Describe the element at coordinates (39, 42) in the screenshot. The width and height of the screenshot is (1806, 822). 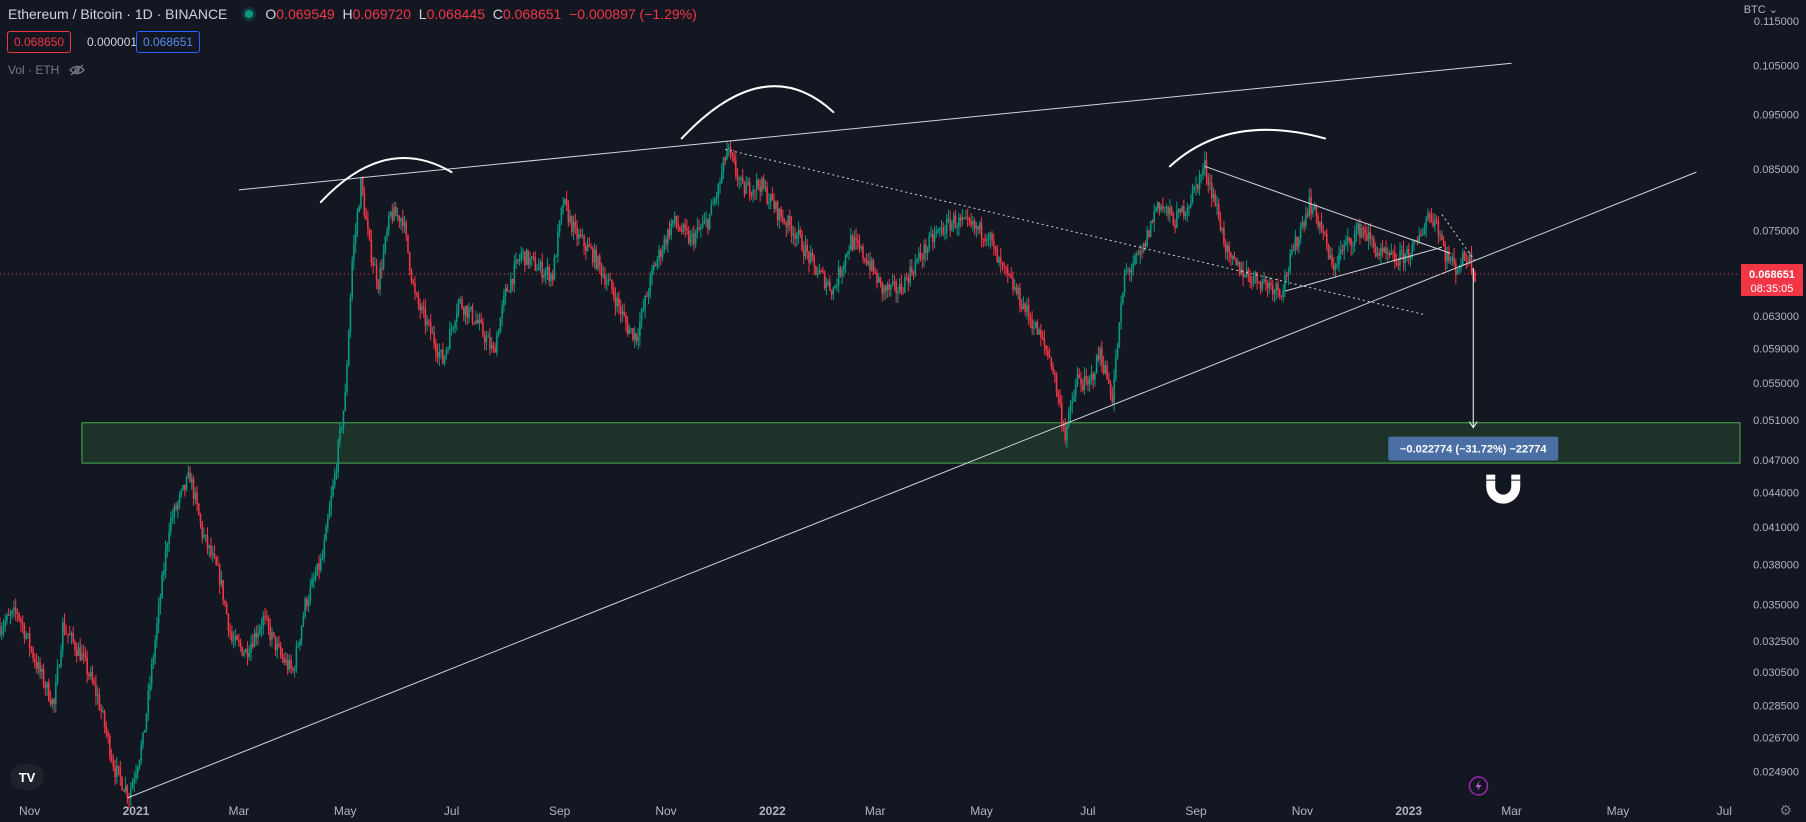
I see `sell-price-button: 0.068650` at that location.